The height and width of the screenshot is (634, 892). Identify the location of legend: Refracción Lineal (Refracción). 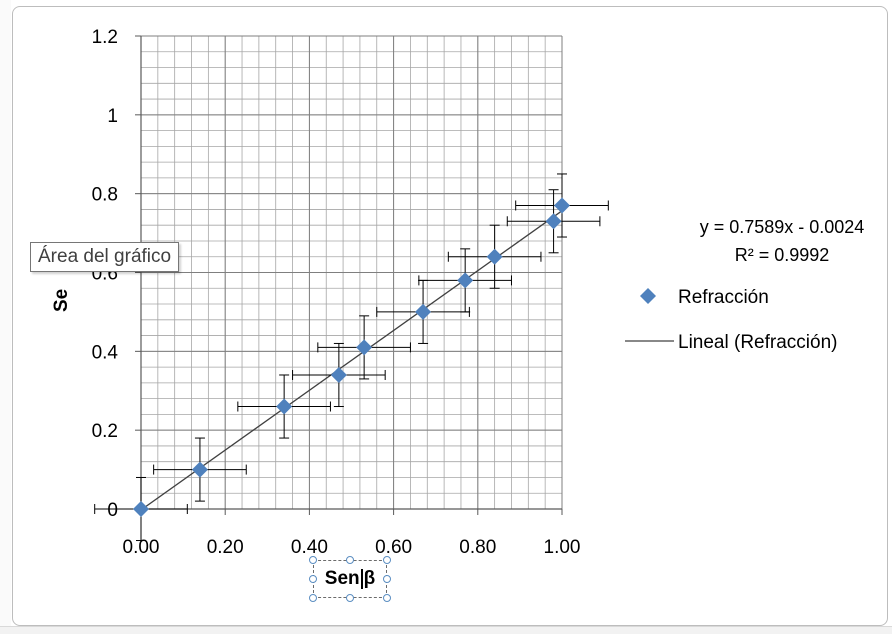
(731, 320).